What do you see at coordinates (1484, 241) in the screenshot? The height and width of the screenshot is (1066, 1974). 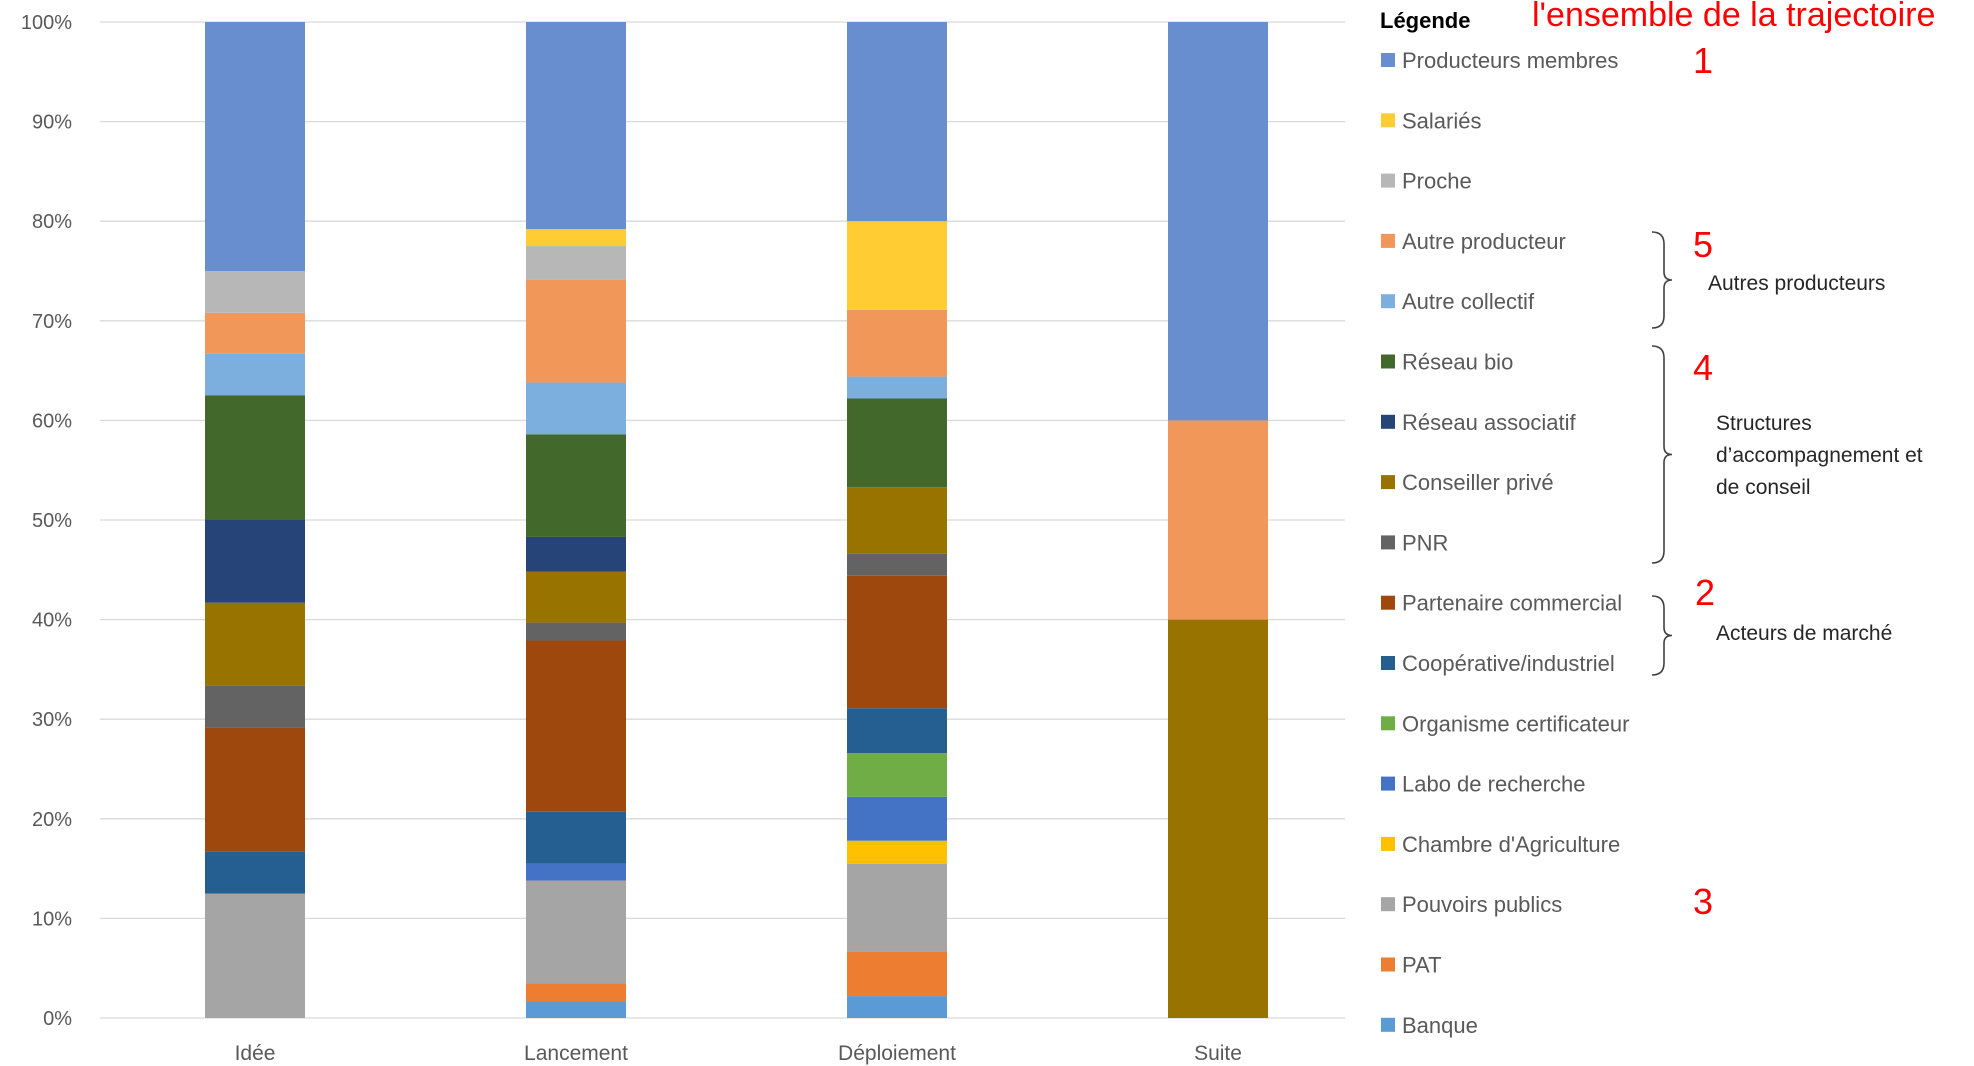 I see `legend-label: Autre producteur` at bounding box center [1484, 241].